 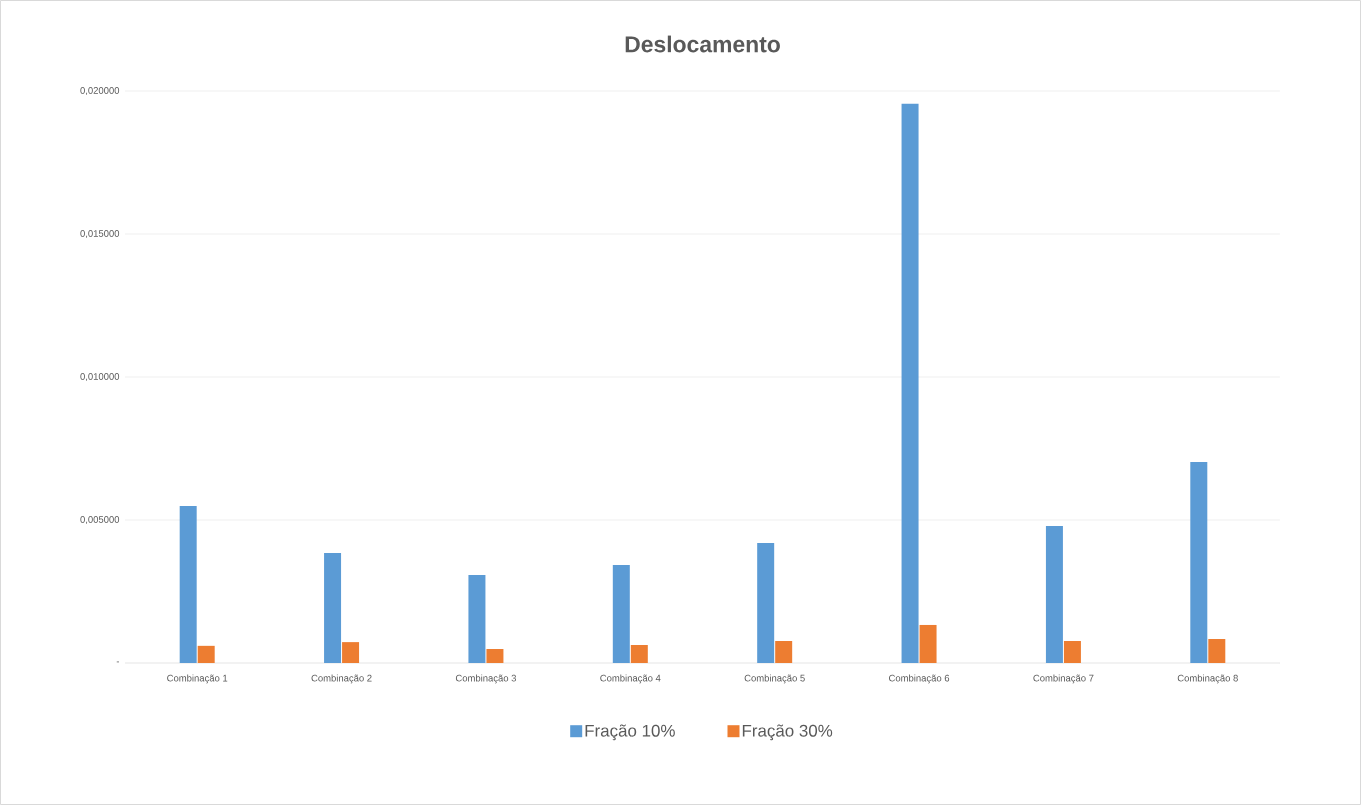 What do you see at coordinates (1207, 679) in the screenshot?
I see `x-tick-label: Combinação 8` at bounding box center [1207, 679].